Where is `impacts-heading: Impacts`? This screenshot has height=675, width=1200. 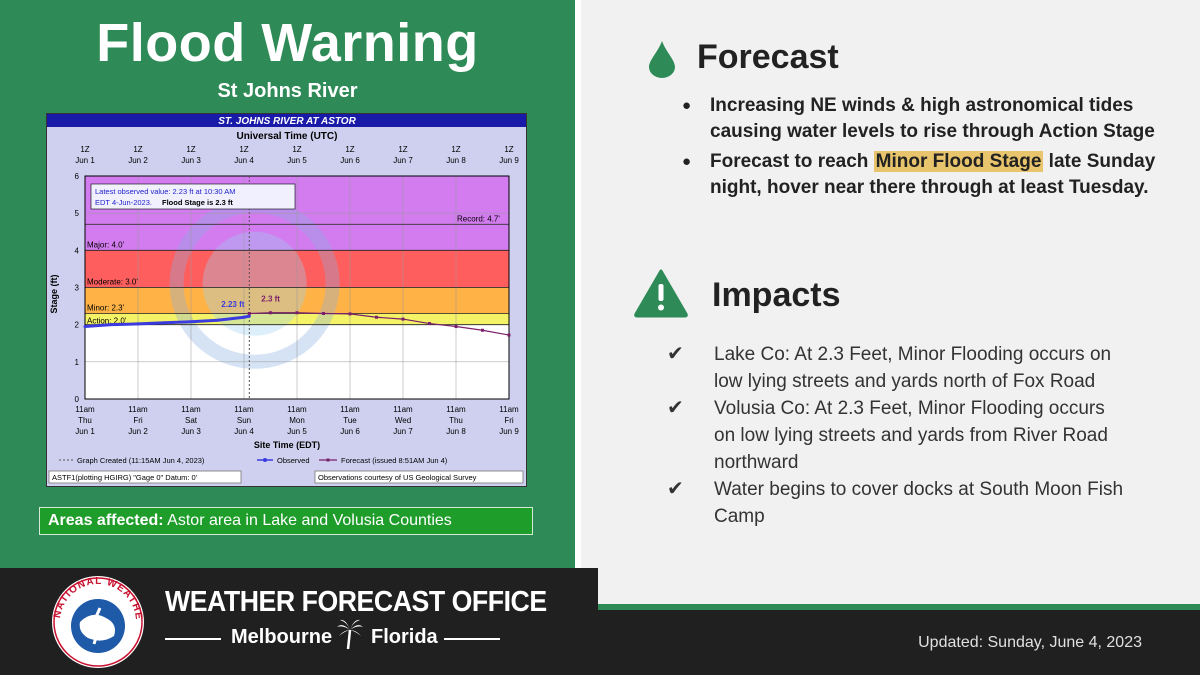 impacts-heading: Impacts is located at coordinates (776, 295).